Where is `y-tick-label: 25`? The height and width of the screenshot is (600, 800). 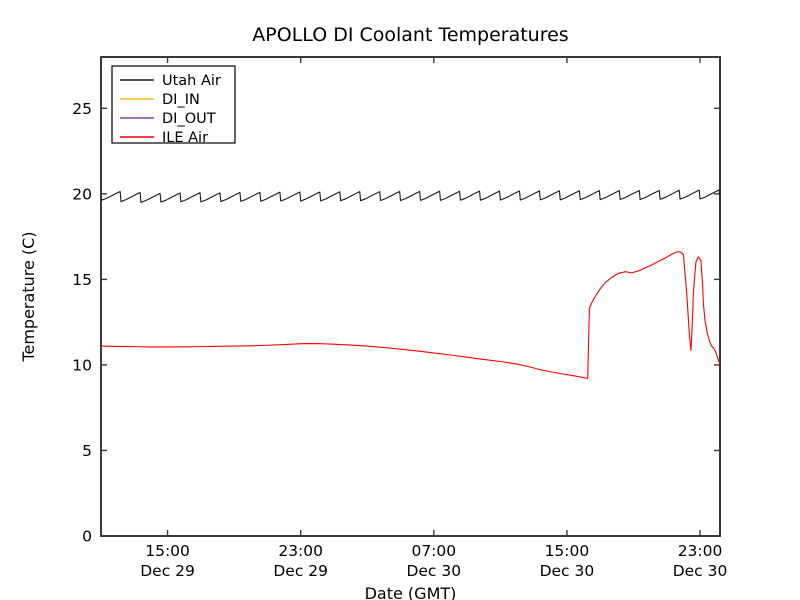 y-tick-label: 25 is located at coordinates (82, 109).